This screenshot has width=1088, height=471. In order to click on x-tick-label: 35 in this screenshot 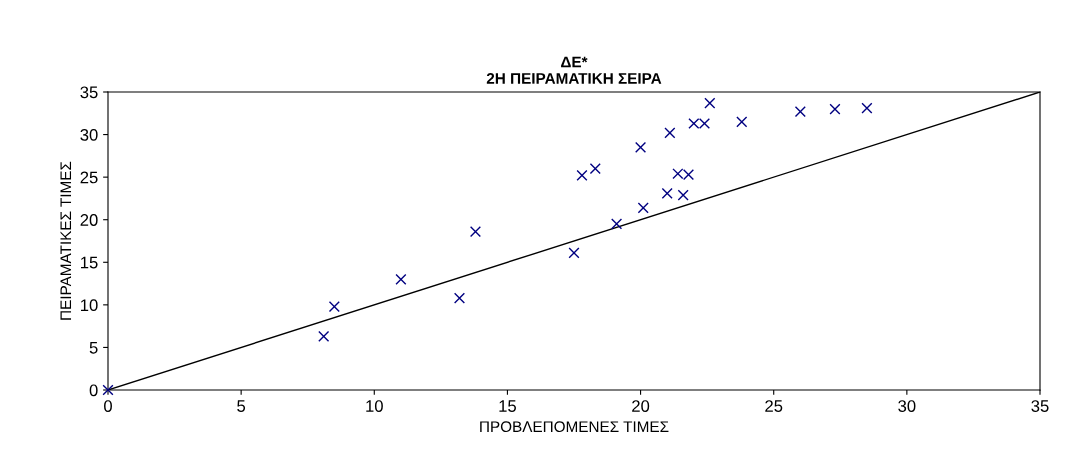, I will do `click(1040, 406)`.